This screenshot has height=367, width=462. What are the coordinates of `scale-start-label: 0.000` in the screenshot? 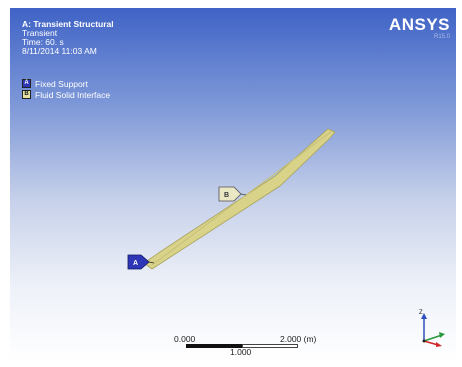 It's located at (185, 339).